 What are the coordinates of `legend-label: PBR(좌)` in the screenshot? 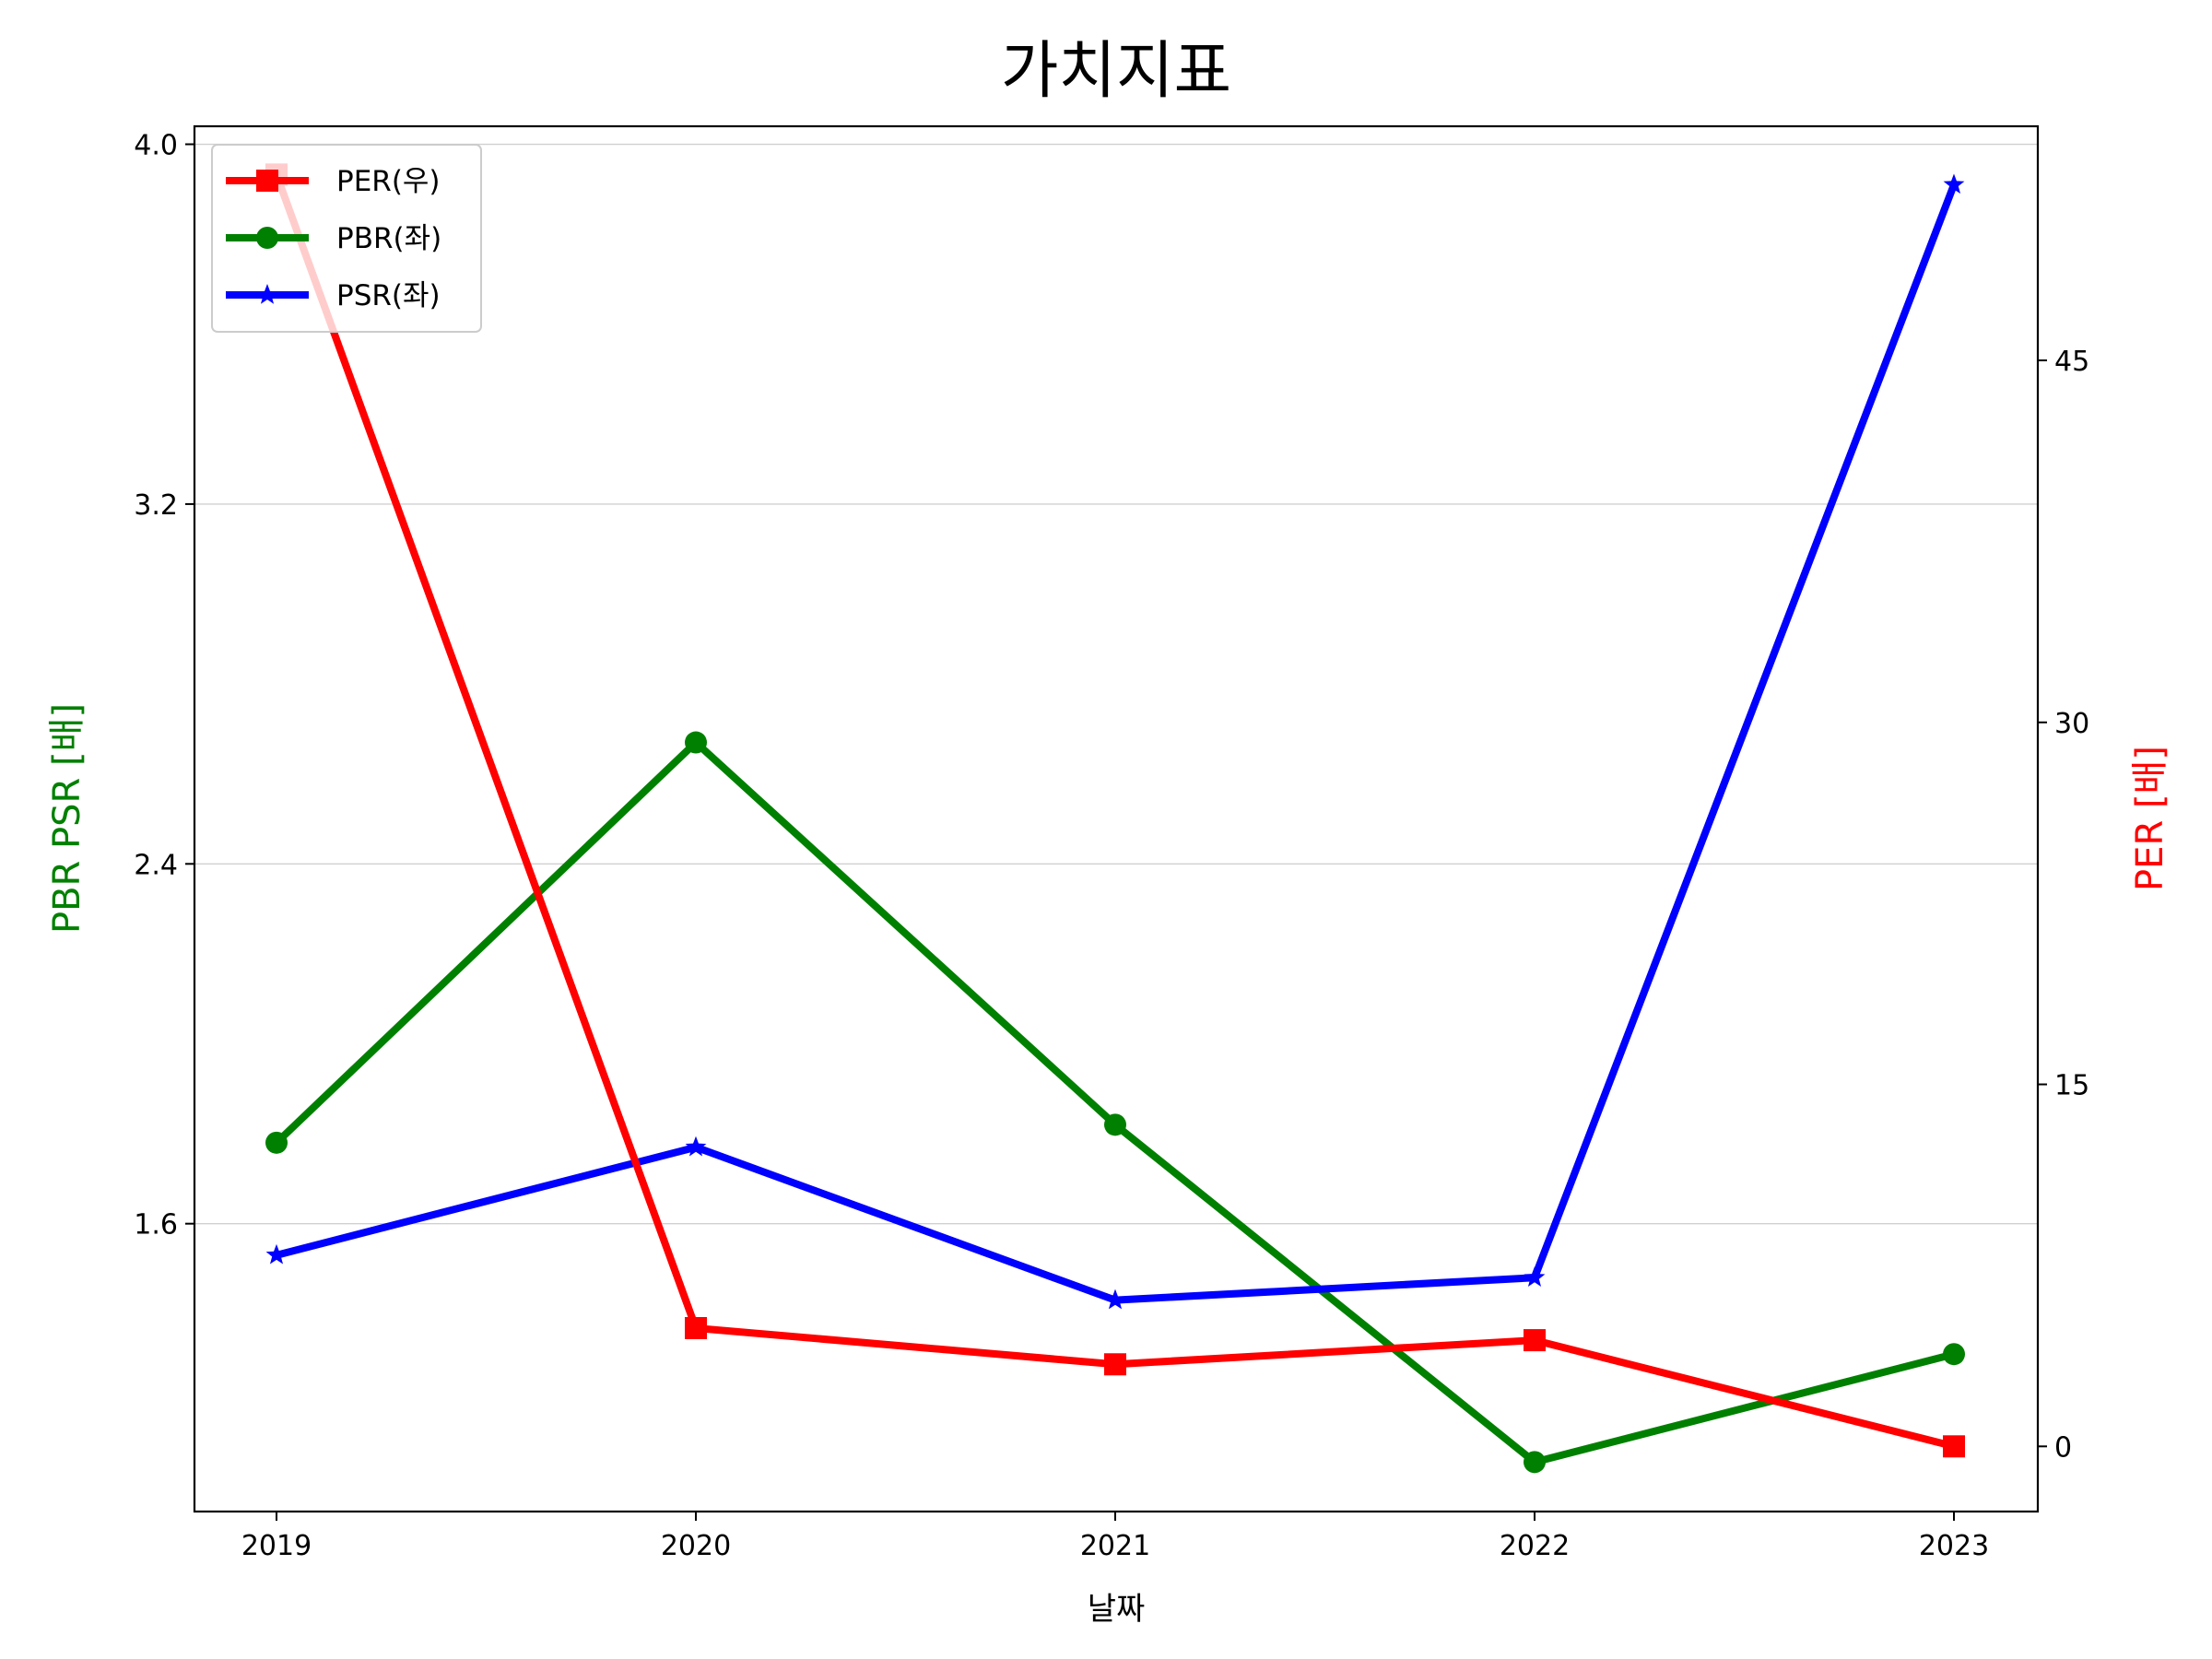 It's located at (388, 238).